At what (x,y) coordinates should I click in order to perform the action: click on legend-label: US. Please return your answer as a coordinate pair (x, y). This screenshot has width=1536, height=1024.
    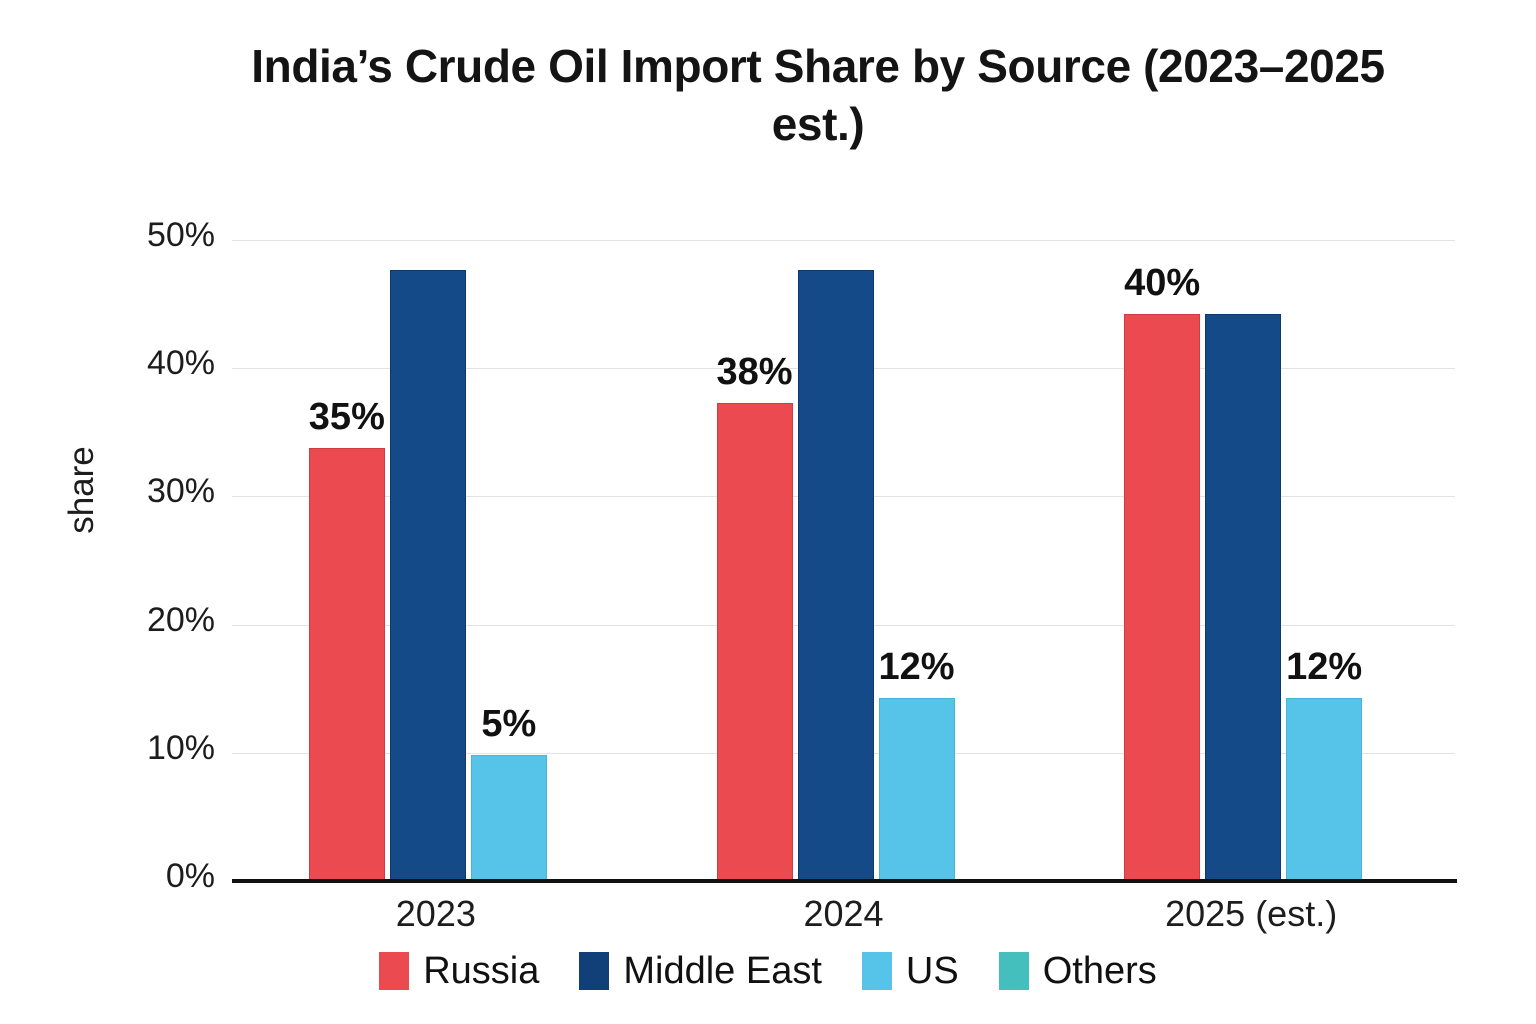
    Looking at the image, I should click on (932, 971).